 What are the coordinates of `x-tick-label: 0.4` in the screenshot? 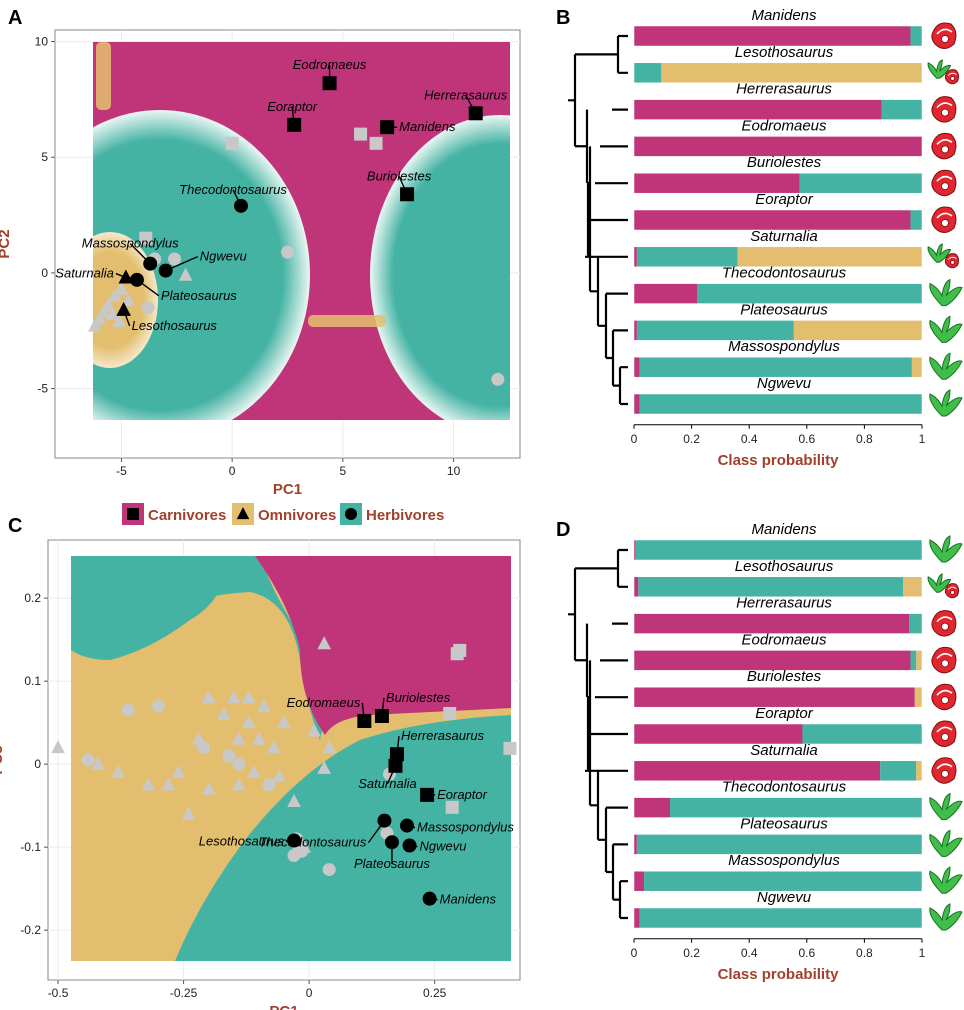 It's located at (749, 439).